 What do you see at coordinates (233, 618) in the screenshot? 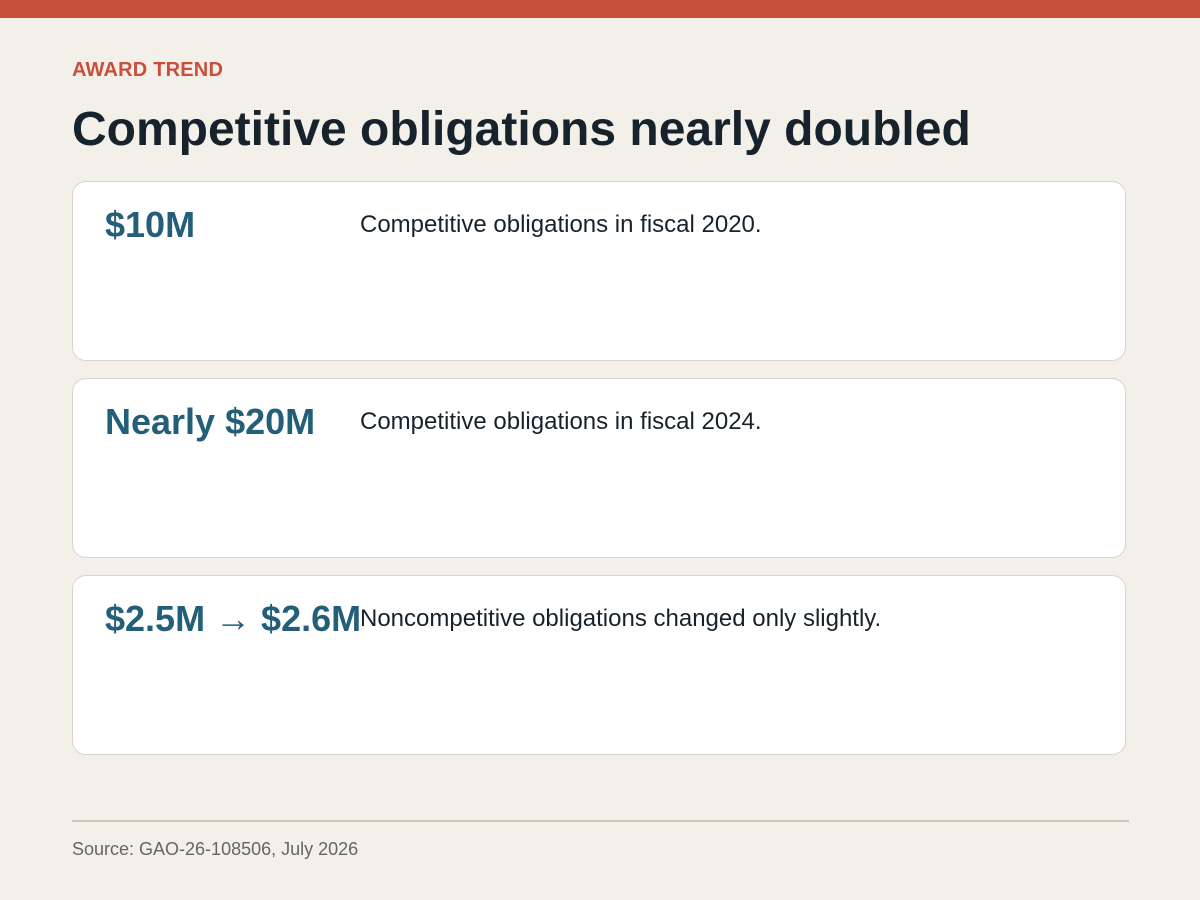
I see `stat-value: $2.5M → $2.6M` at bounding box center [233, 618].